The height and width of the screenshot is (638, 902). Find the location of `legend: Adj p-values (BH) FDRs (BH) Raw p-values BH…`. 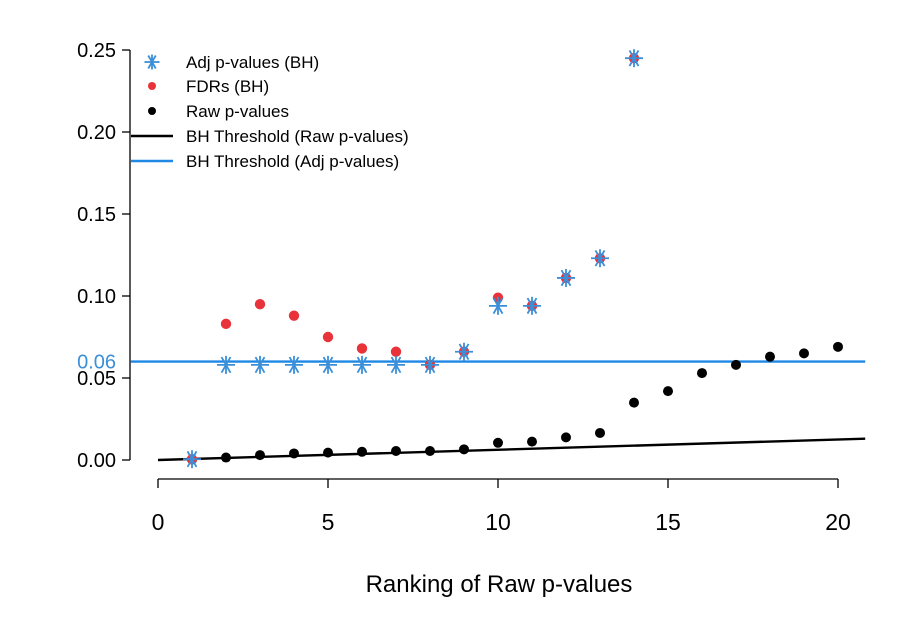

legend: Adj p-values (BH) FDRs (BH) Raw p-values BH… is located at coordinates (270, 112).